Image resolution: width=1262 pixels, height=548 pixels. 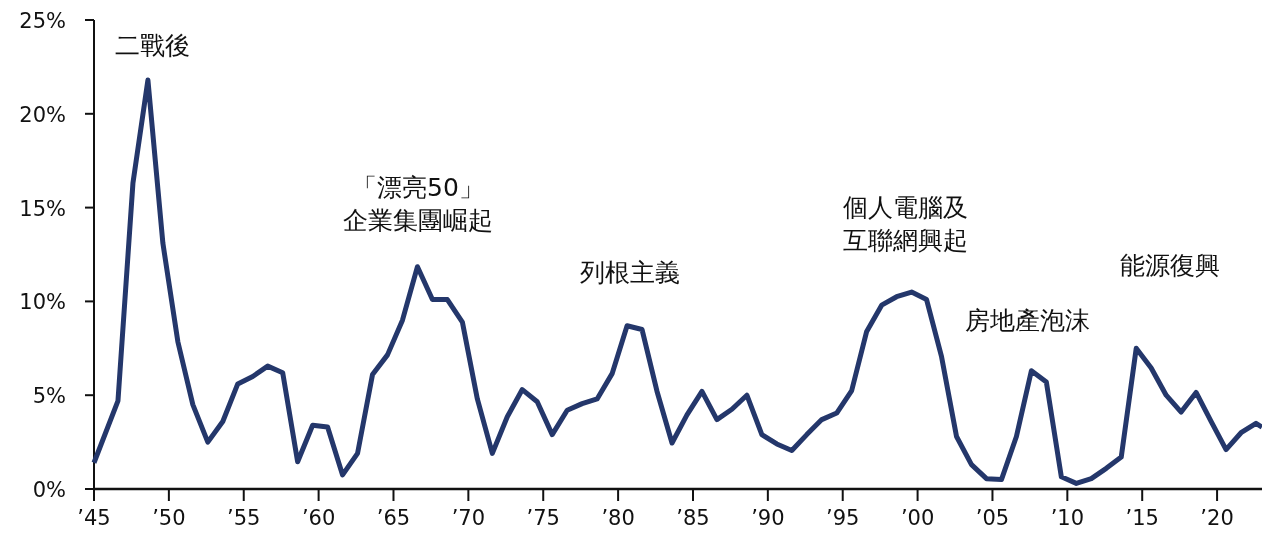 I want to click on y-tick-label: 0%, so click(x=49, y=490).